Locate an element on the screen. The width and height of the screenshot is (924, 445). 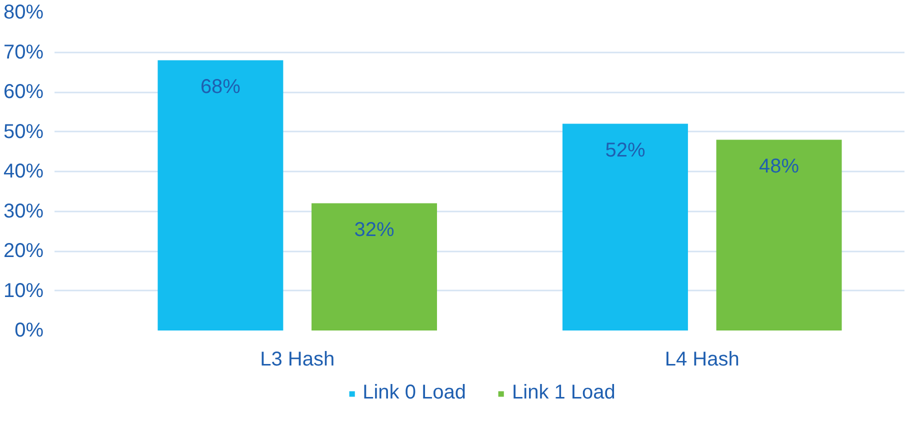
y-tick-label: 20% is located at coordinates (23, 251).